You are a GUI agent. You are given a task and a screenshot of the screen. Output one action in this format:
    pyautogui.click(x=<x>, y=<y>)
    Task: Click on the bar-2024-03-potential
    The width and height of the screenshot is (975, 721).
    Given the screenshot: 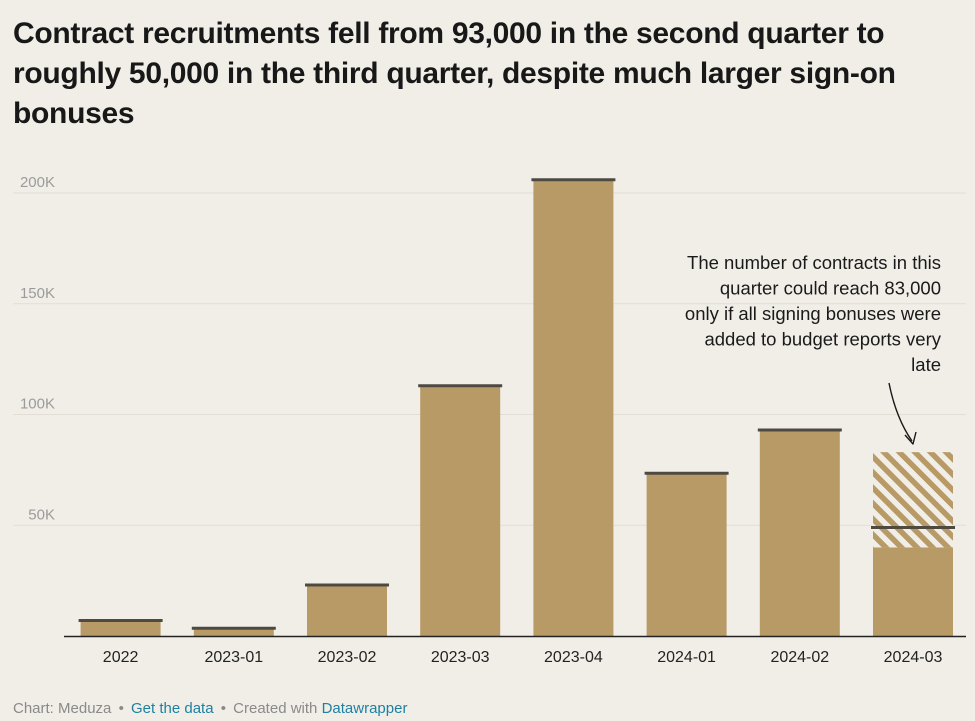 What is the action you would take?
    pyautogui.click(x=913, y=500)
    